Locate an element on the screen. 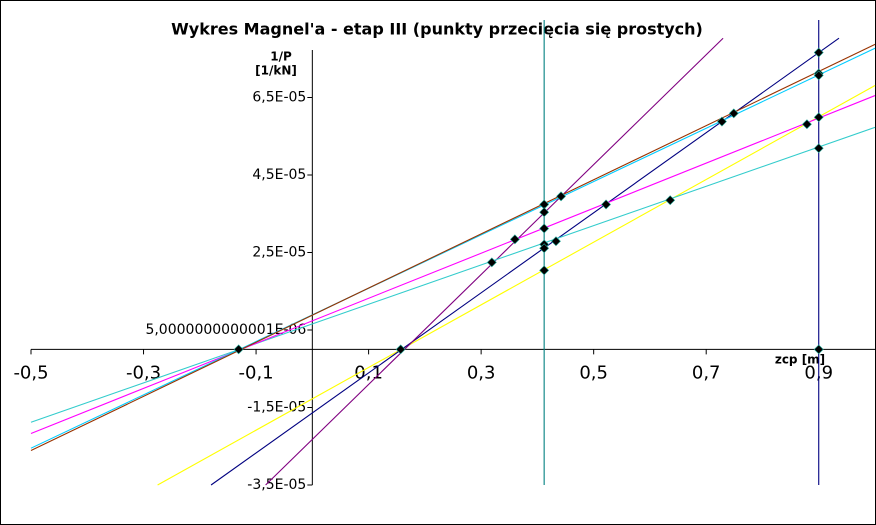 This screenshot has height=525, width=876. y-axis-label: [1/kN] is located at coordinates (276, 71).